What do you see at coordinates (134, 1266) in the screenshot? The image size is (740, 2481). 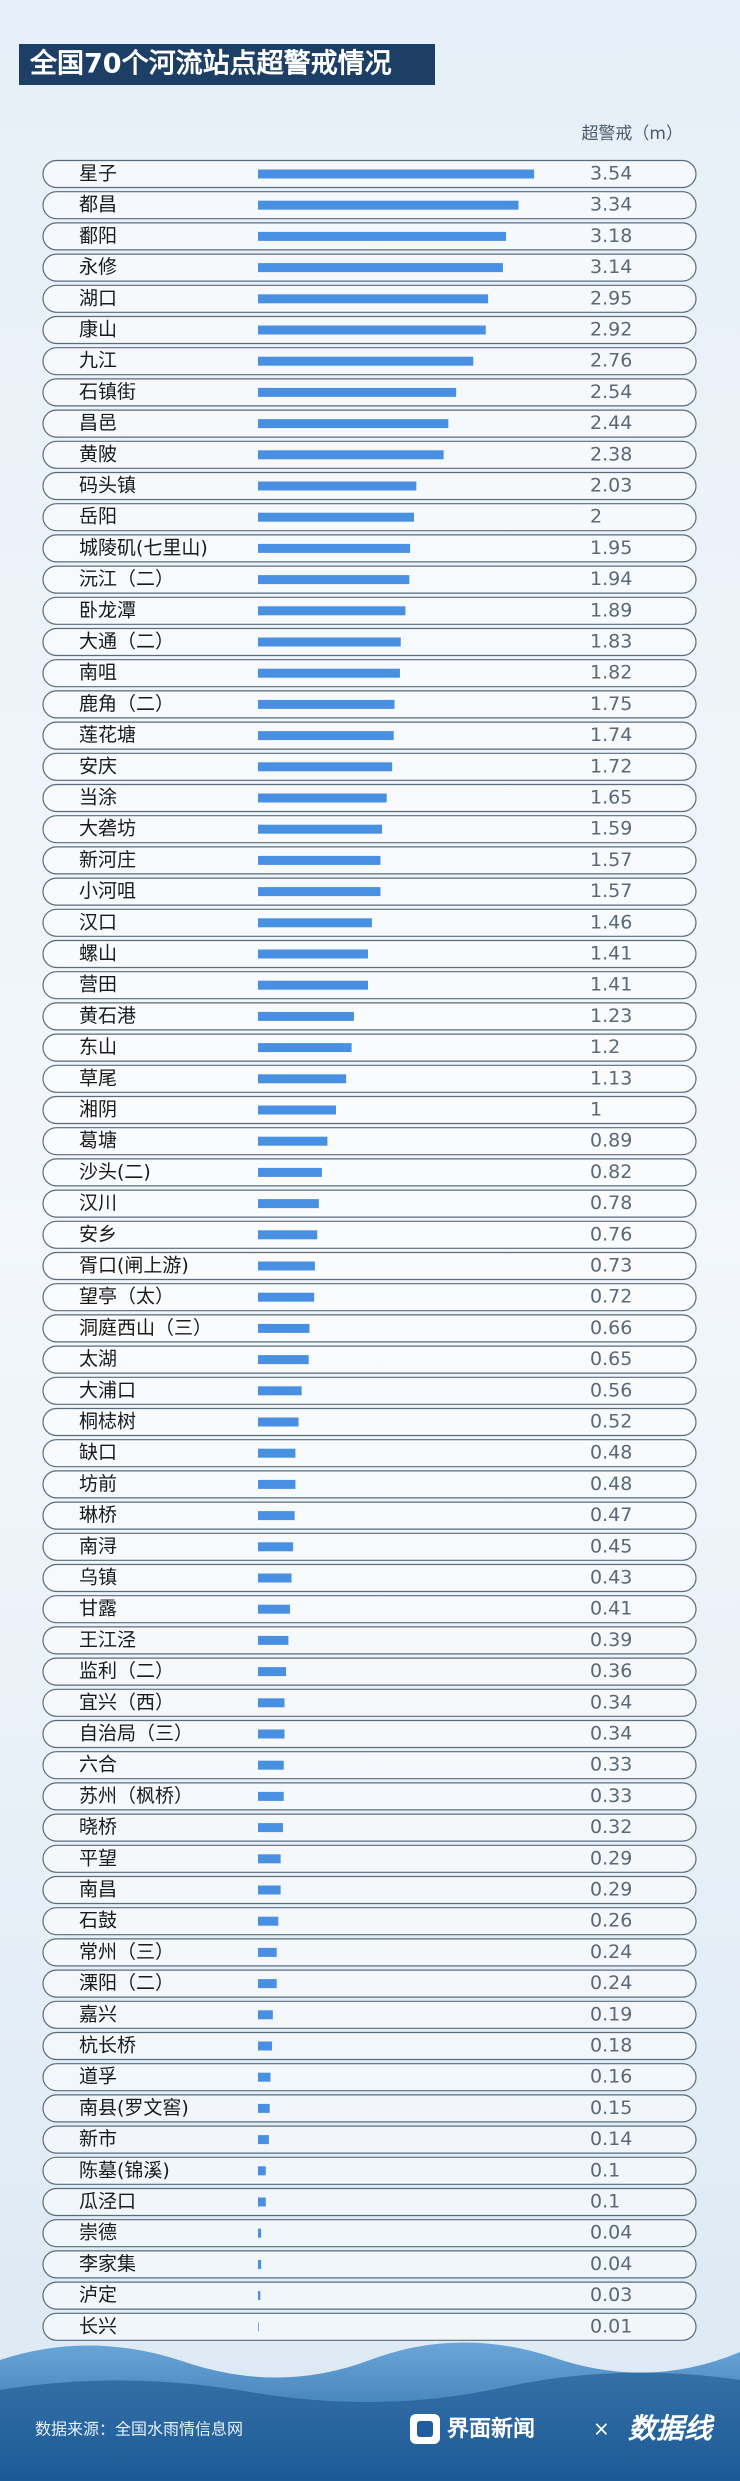 I see `category-label: 胥口(闸上游)` at bounding box center [134, 1266].